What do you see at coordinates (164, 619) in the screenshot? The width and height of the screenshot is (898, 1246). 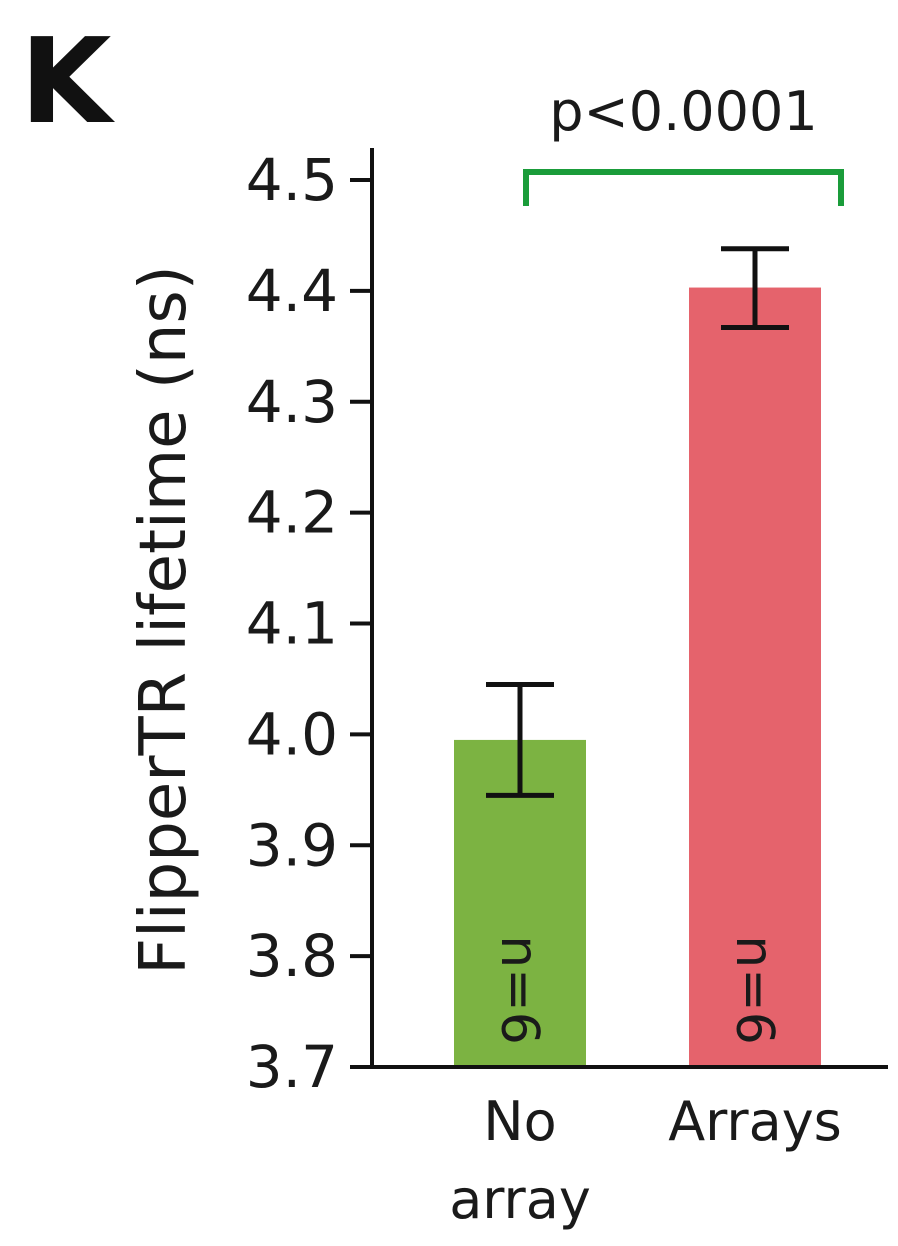 I see `y-axis-title: FlipperTR lifetime (ns)` at bounding box center [164, 619].